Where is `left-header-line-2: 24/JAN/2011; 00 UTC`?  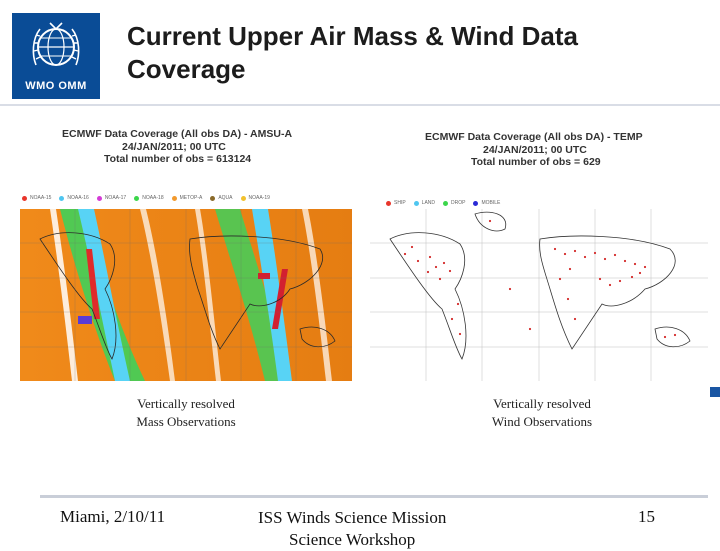
left-header-line-2: 24/JAN/2011; 00 UTC is located at coordinates (174, 146).